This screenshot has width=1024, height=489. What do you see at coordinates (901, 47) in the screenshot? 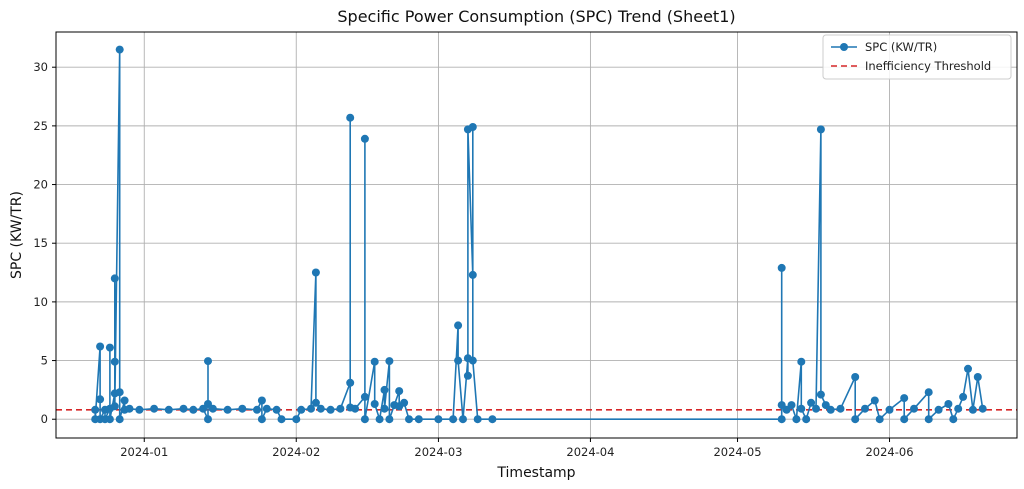
I see `legend-series-label: SPC (KW/TR)` at bounding box center [901, 47].